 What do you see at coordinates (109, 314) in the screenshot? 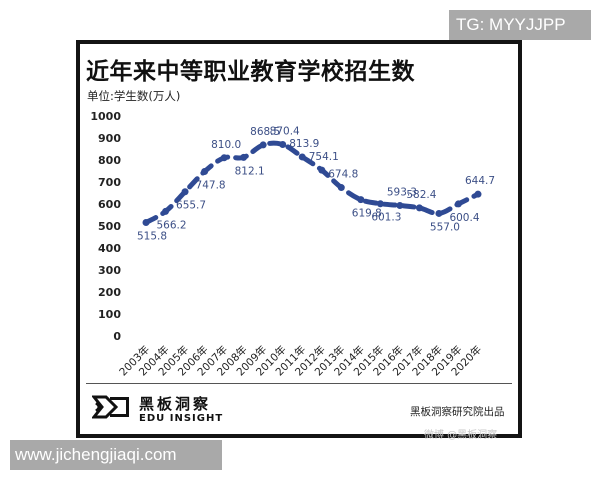
I see `y-tick-label: 100` at bounding box center [109, 314].